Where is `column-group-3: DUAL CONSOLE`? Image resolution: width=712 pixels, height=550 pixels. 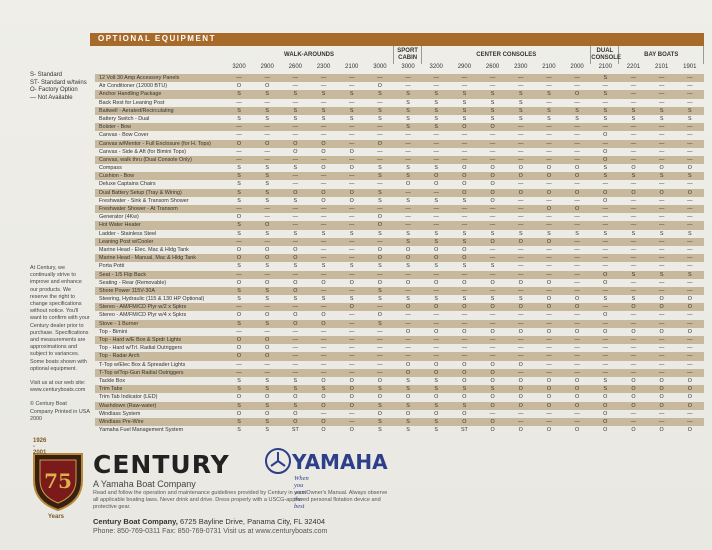
column-group-3: DUAL CONSOLE is located at coordinates (606, 55).